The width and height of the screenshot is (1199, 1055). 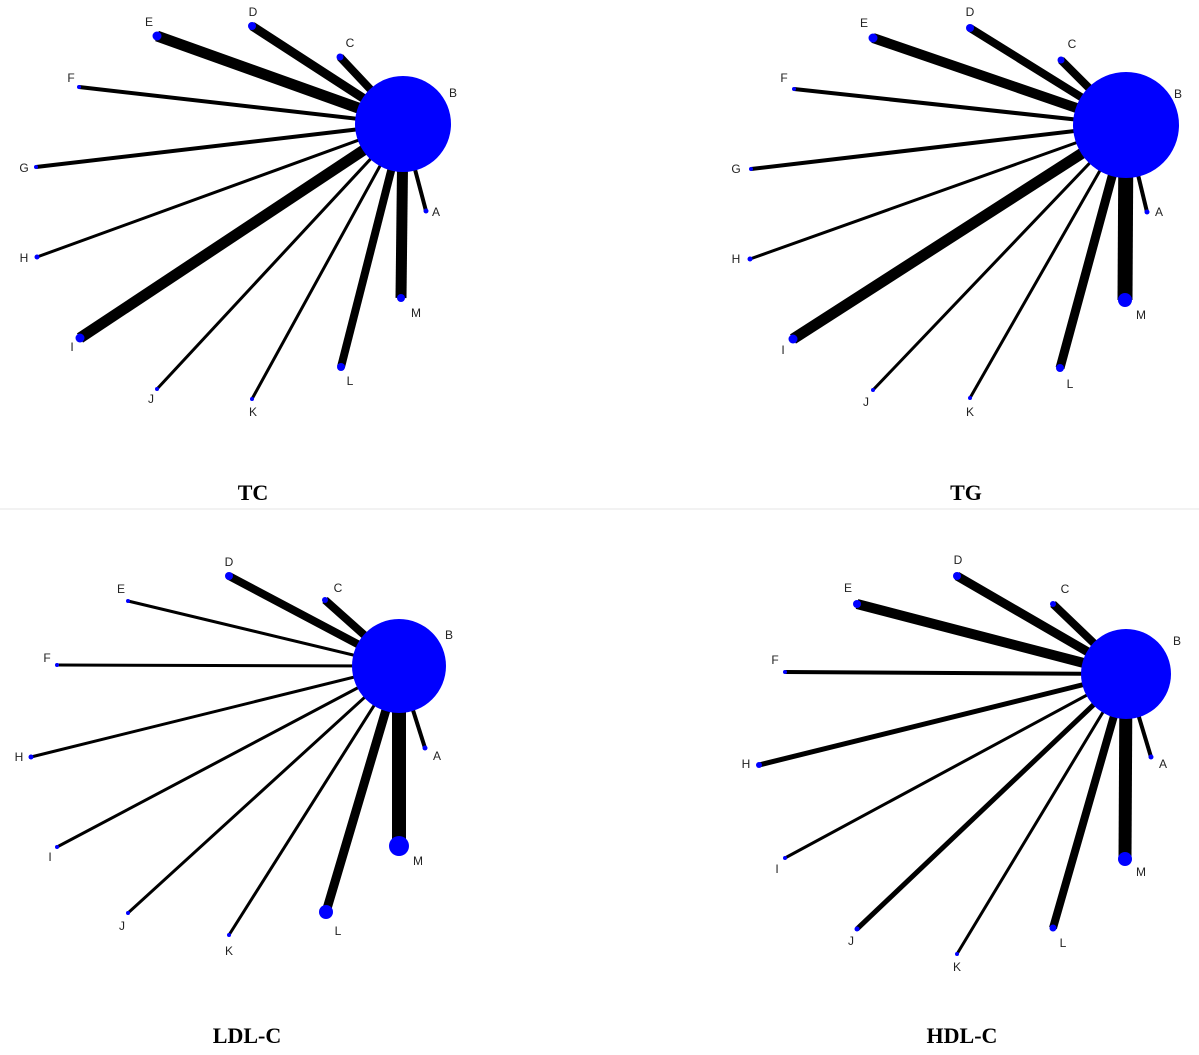 I want to click on panel-title-tc: TC, so click(x=253, y=492).